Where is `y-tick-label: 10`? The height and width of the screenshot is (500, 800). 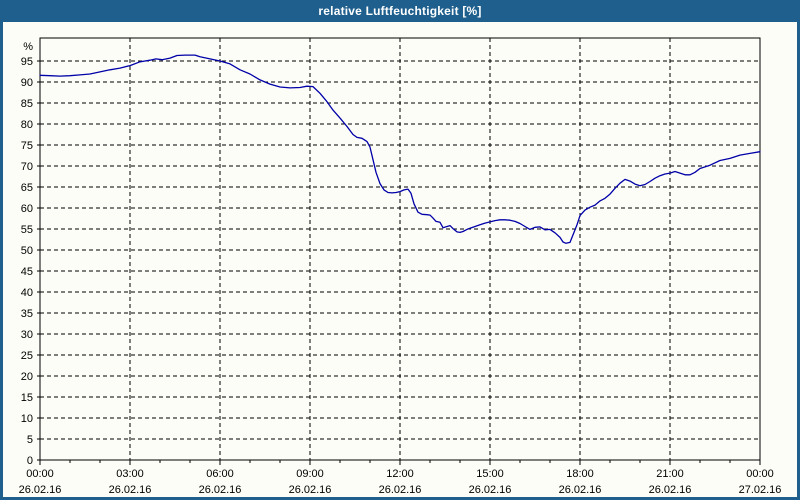 y-tick-label: 10 is located at coordinates (27, 419).